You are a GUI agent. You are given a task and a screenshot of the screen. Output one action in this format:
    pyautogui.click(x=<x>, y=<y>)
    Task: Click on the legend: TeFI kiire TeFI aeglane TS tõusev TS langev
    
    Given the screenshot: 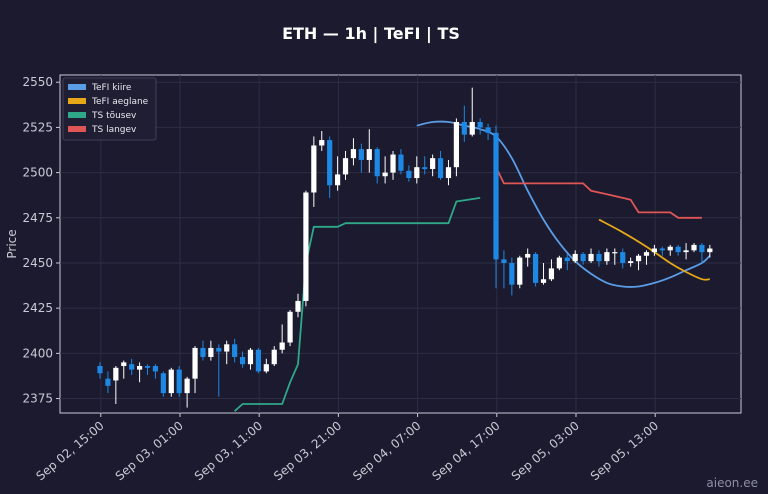 What is the action you would take?
    pyautogui.click(x=109, y=109)
    